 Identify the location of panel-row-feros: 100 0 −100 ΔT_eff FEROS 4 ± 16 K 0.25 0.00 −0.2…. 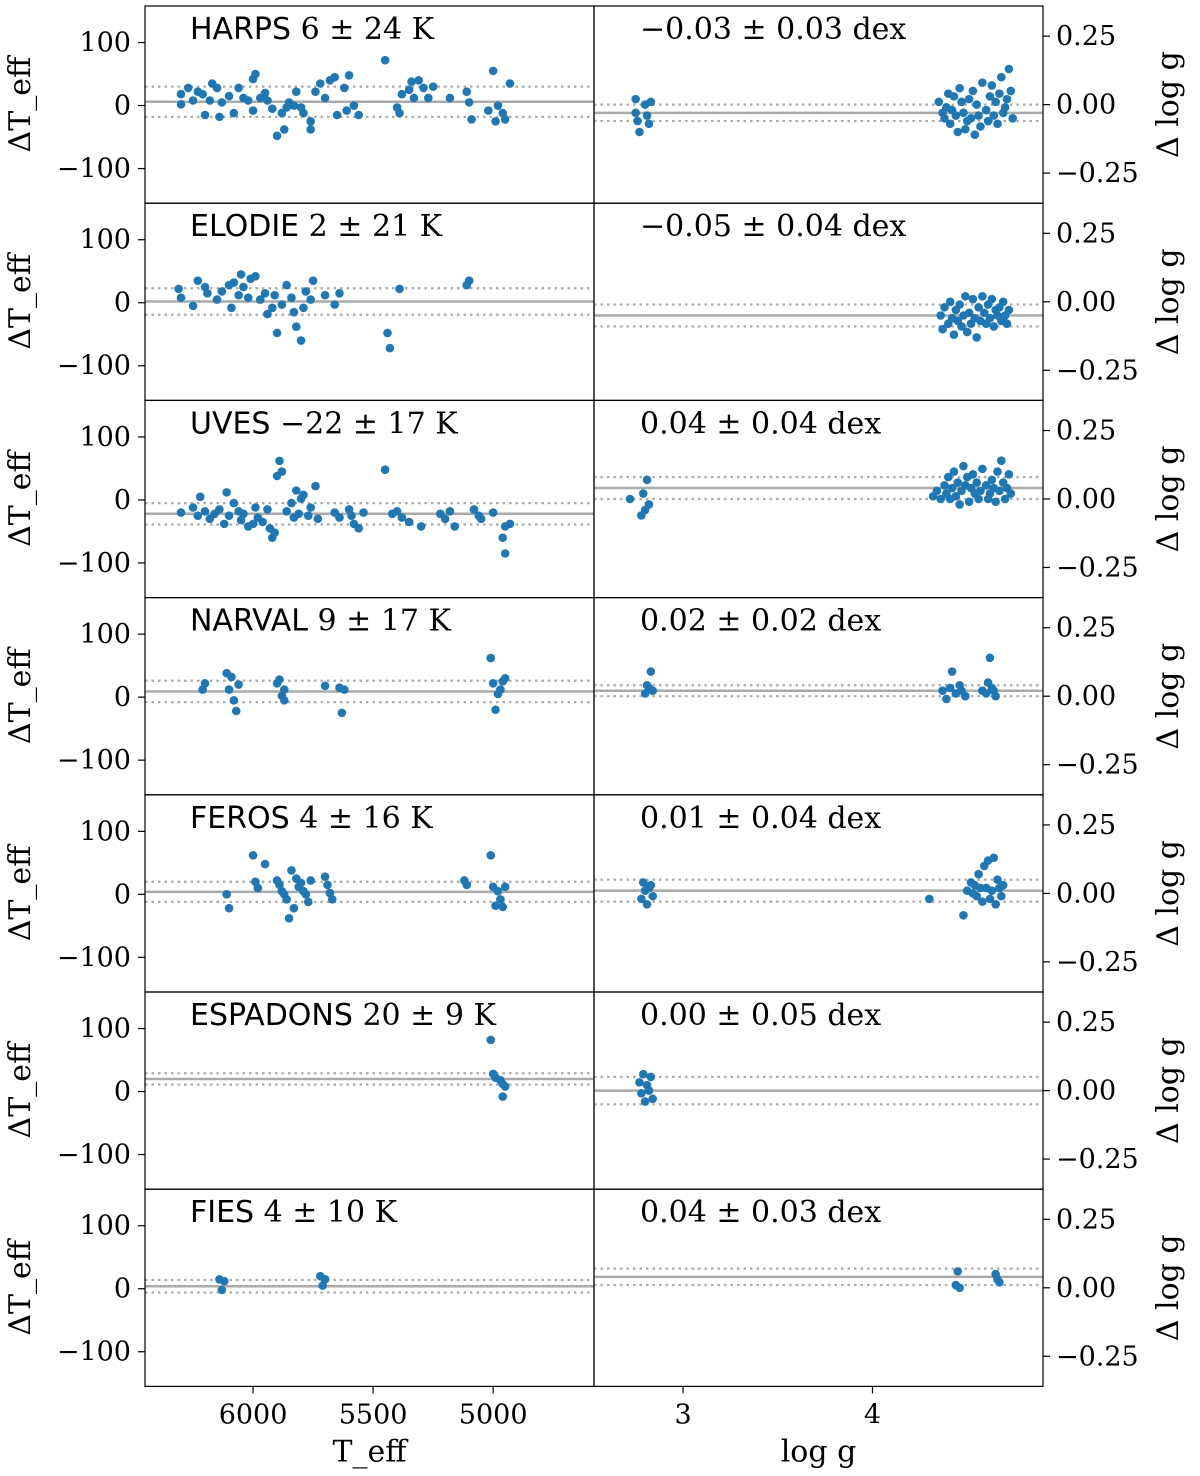
(594, 893).